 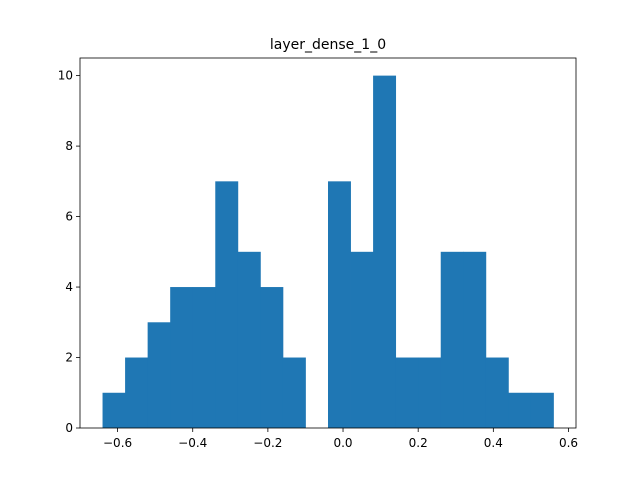 What do you see at coordinates (69, 252) in the screenshot?
I see `y-axis: 0 2 4 6 8 10` at bounding box center [69, 252].